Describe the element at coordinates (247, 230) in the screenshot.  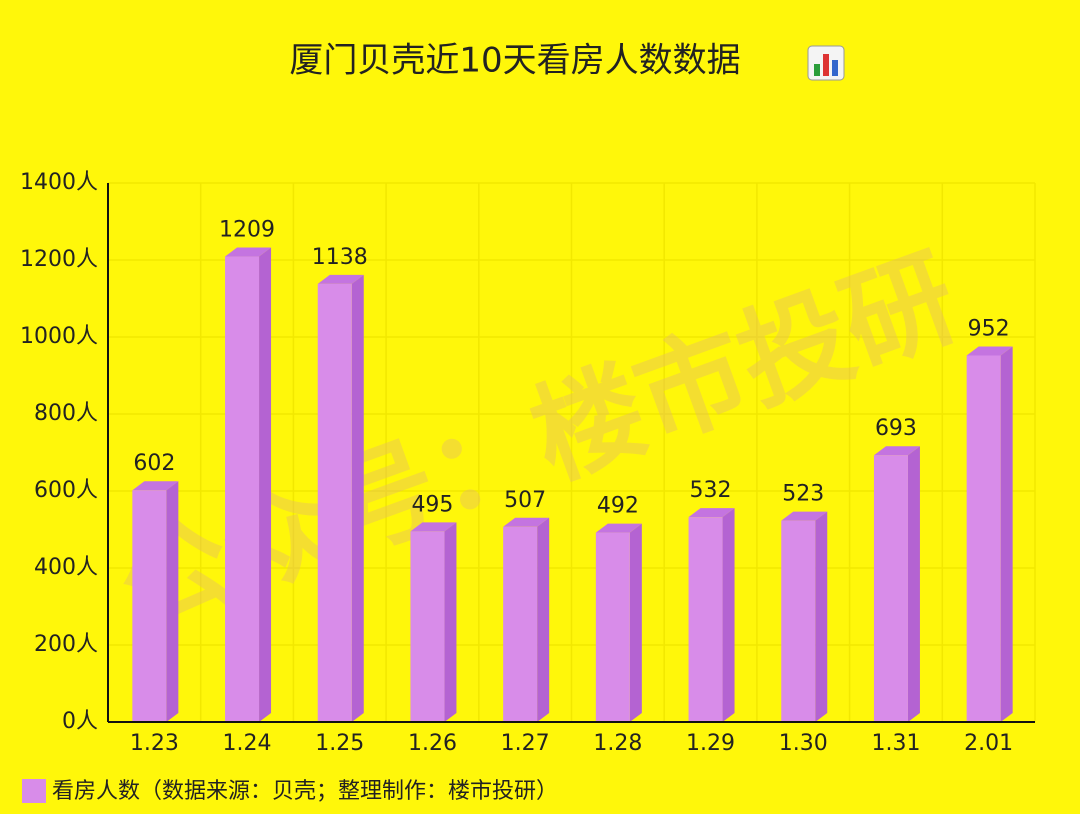
I see `data-label: 1209` at that location.